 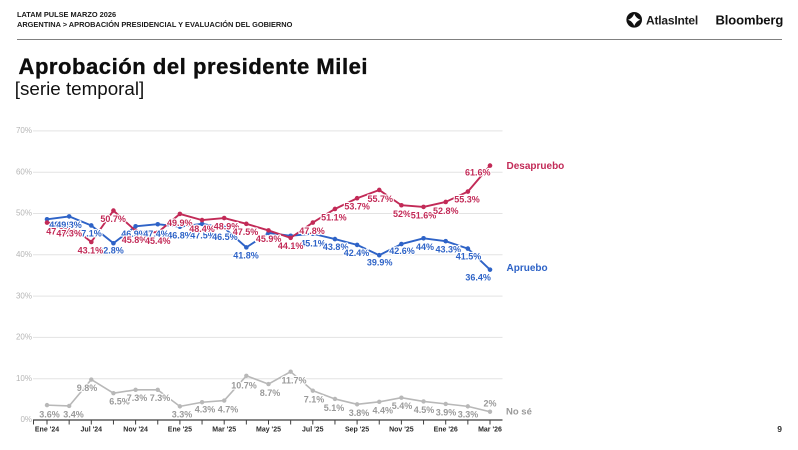 What do you see at coordinates (446, 412) in the screenshot?
I see `svg-text: 3.9%` at bounding box center [446, 412].